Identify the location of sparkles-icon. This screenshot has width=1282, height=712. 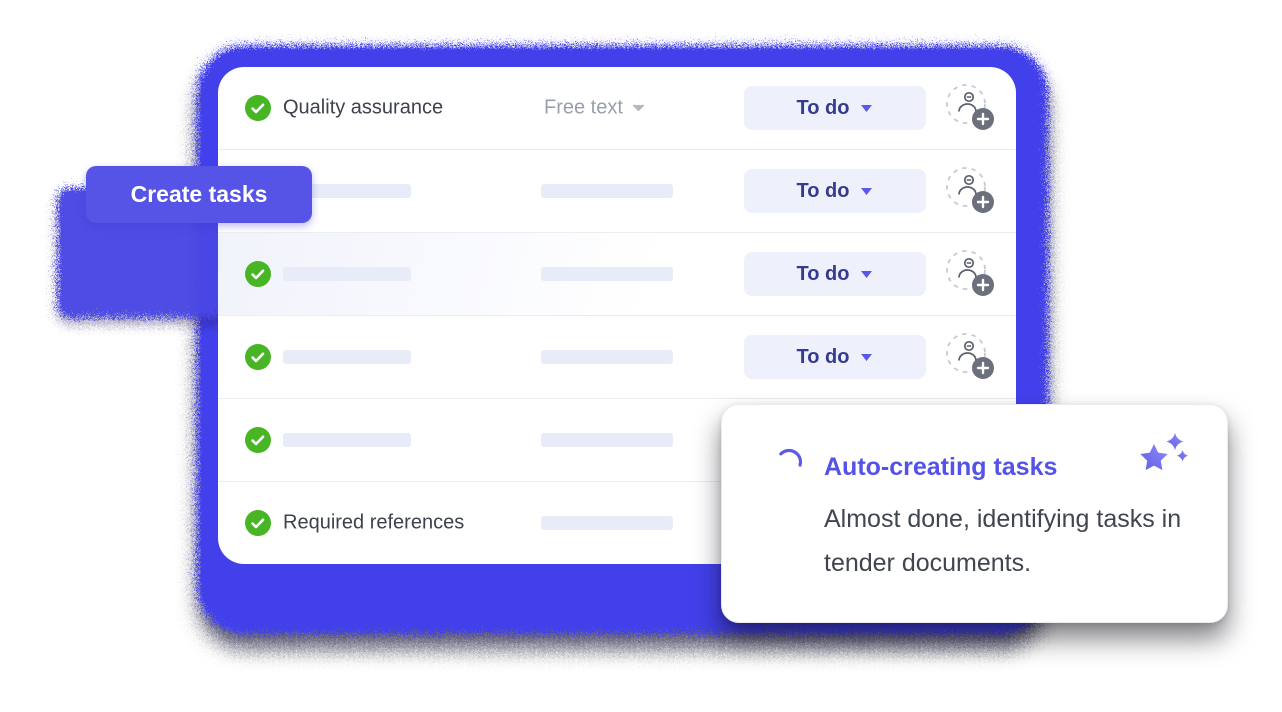
(1164, 452).